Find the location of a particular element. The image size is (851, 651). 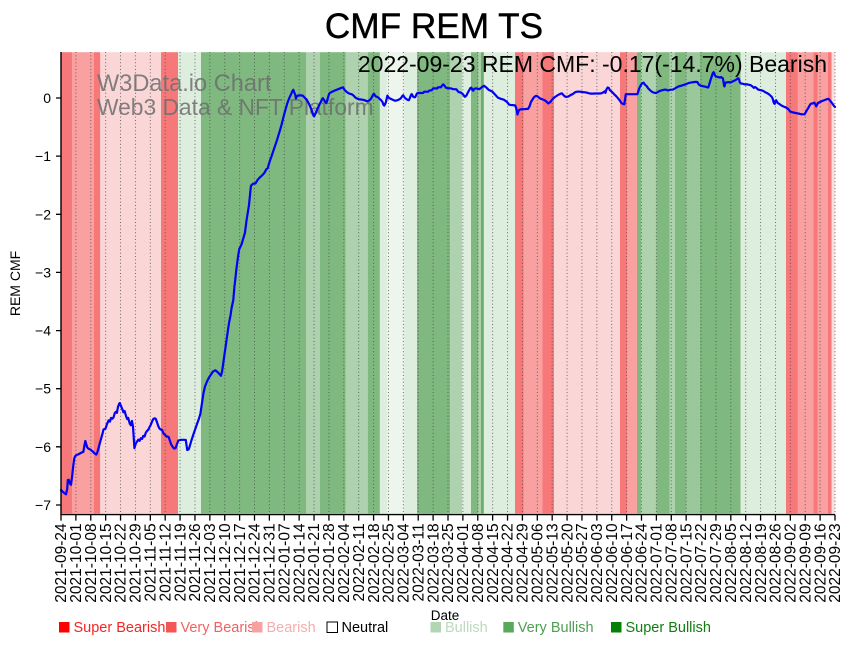

svg-text: 2021-12-03 is located at coordinates (210, 562).